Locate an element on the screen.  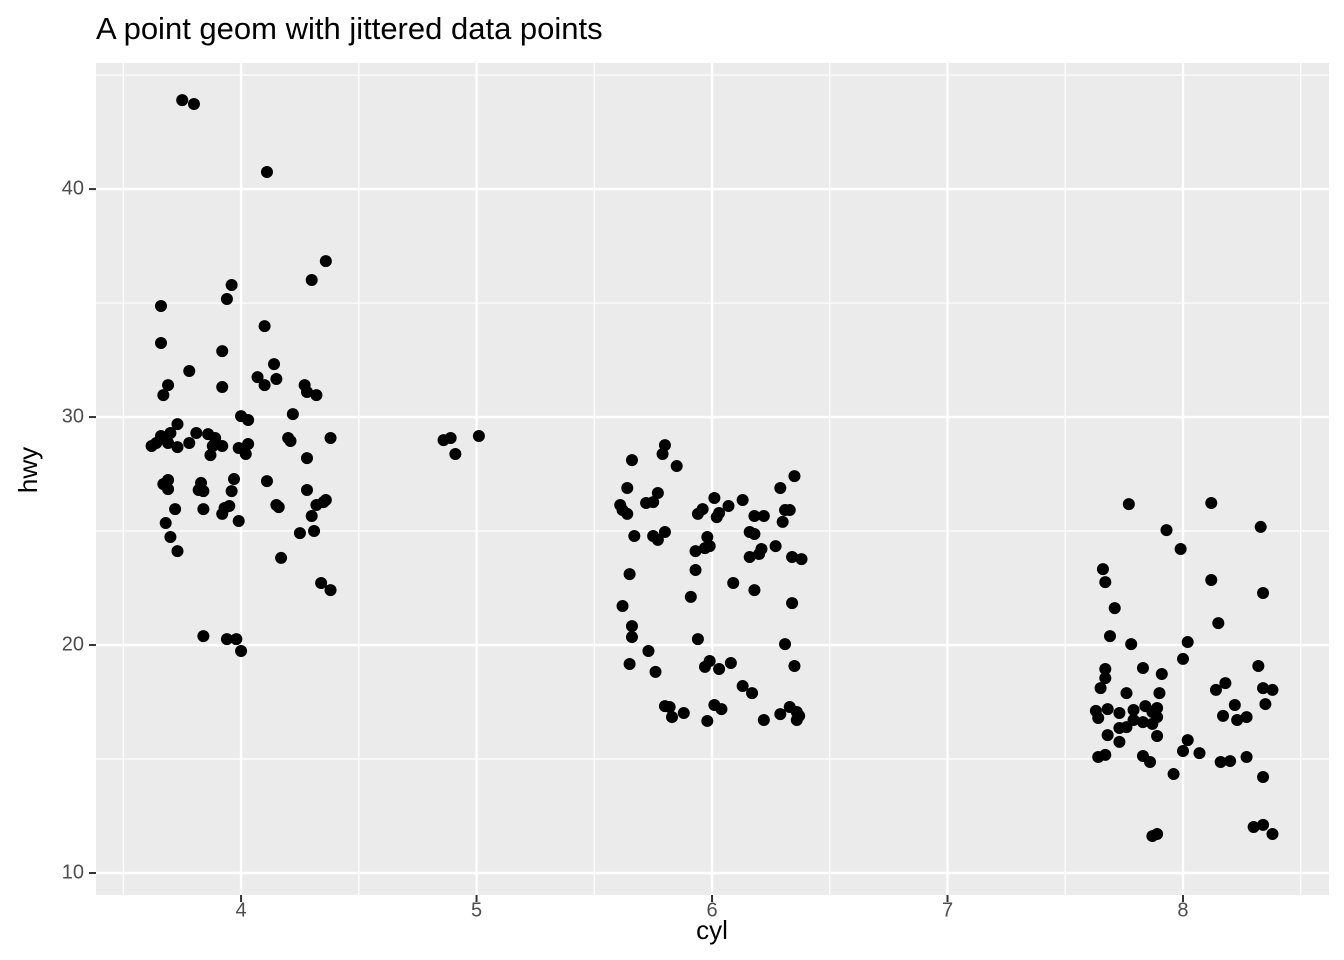
x-tick-label: 4 is located at coordinates (240, 911).